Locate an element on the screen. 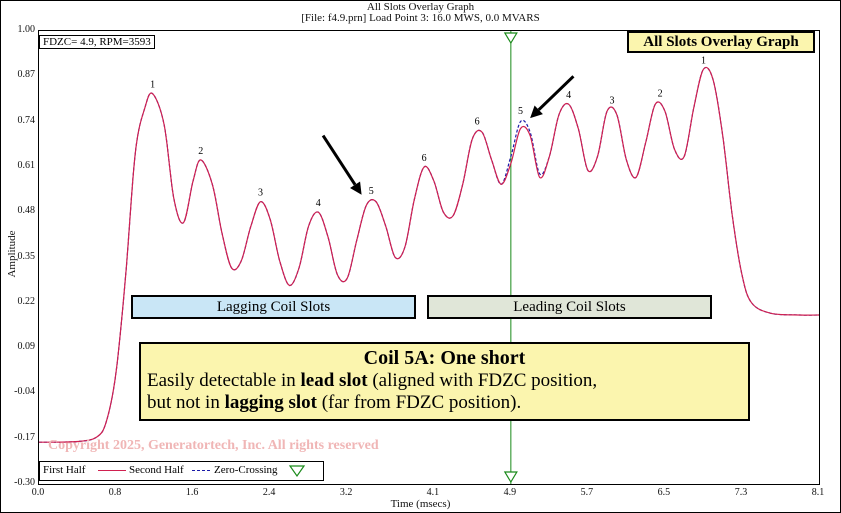 This screenshot has height=513, width=841. y-tick-label: 0.22 is located at coordinates (26, 301).